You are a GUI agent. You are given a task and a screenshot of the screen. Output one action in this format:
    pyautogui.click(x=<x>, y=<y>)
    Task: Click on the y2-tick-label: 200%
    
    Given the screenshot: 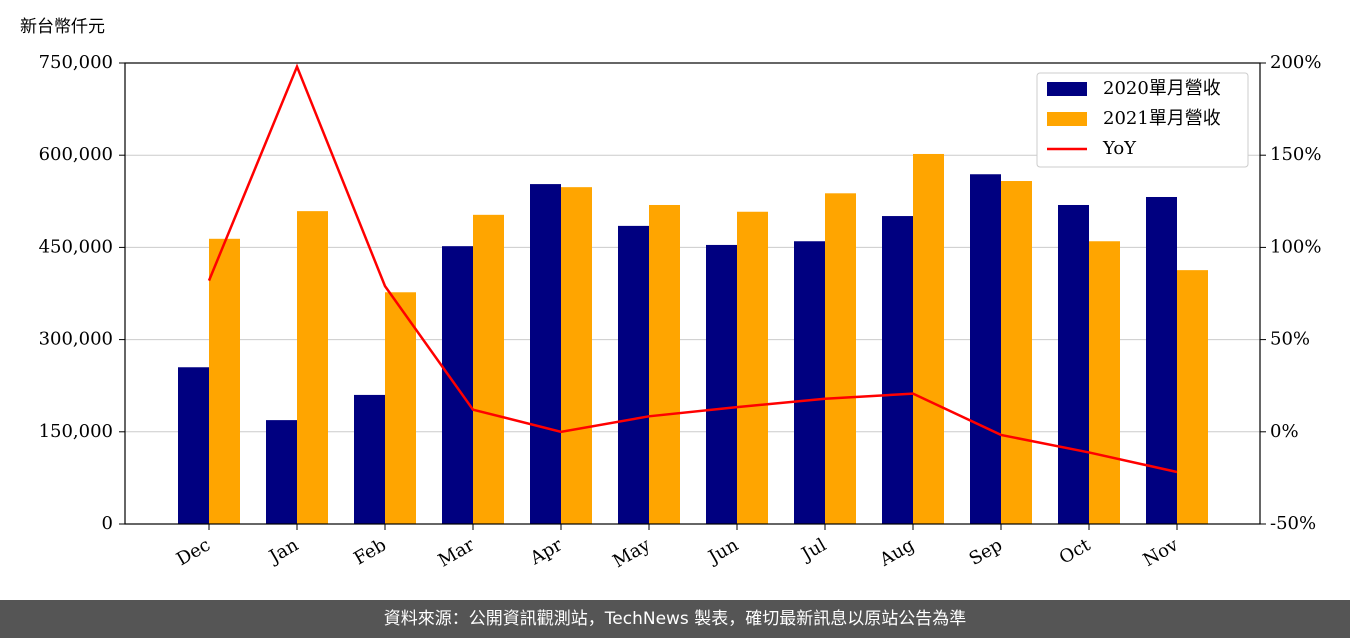 What is the action you would take?
    pyautogui.click(x=1295, y=62)
    